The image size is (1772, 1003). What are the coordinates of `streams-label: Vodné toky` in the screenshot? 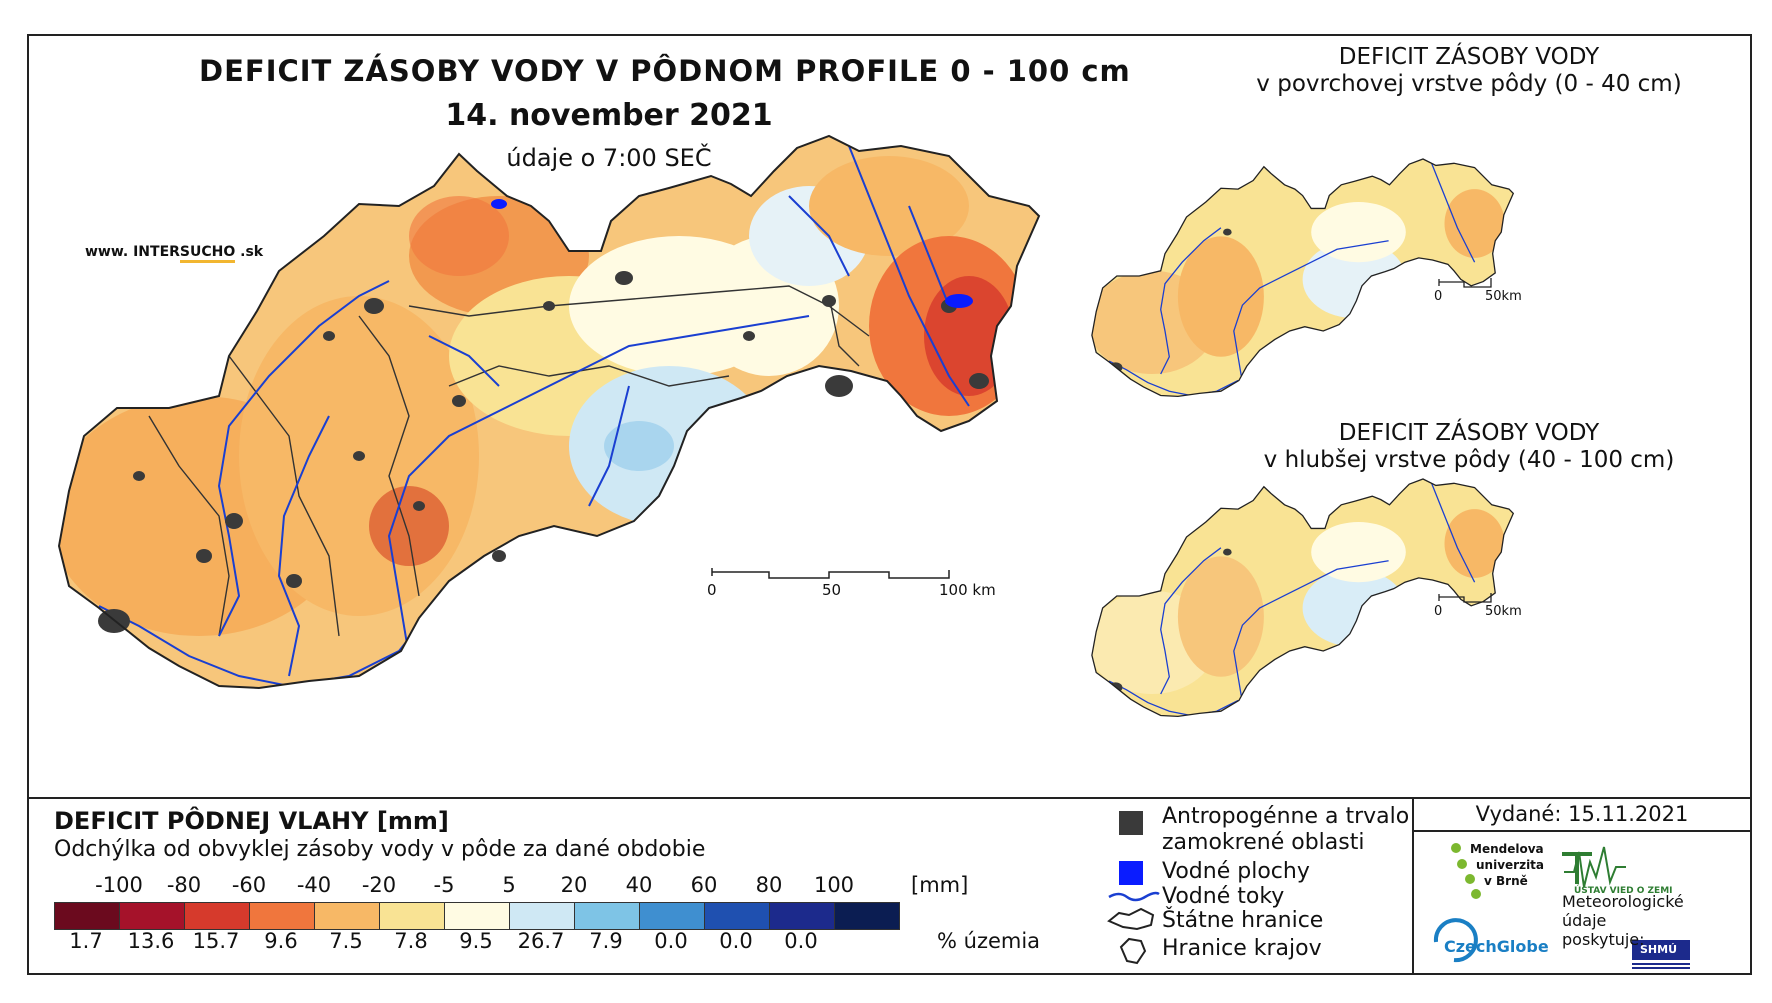 It's located at (1223, 896).